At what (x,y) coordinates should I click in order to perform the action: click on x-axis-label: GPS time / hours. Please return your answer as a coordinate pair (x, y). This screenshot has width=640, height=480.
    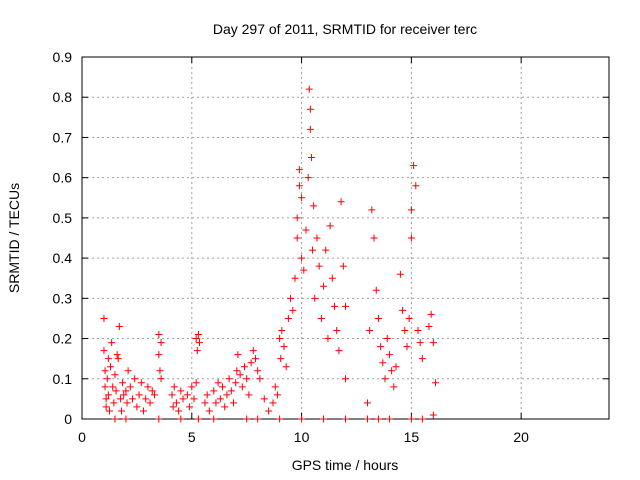
    Looking at the image, I should click on (345, 465).